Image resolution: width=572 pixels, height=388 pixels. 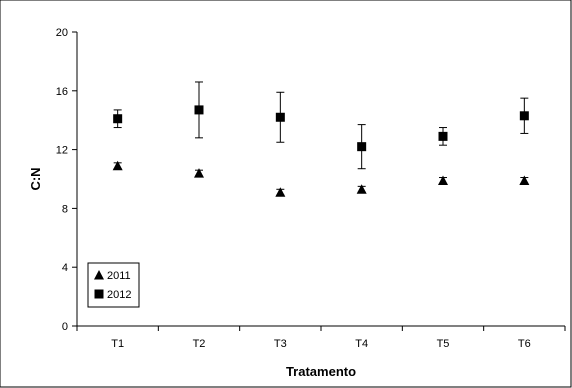 What do you see at coordinates (99, 294) in the screenshot?
I see `legend-marker-2012` at bounding box center [99, 294].